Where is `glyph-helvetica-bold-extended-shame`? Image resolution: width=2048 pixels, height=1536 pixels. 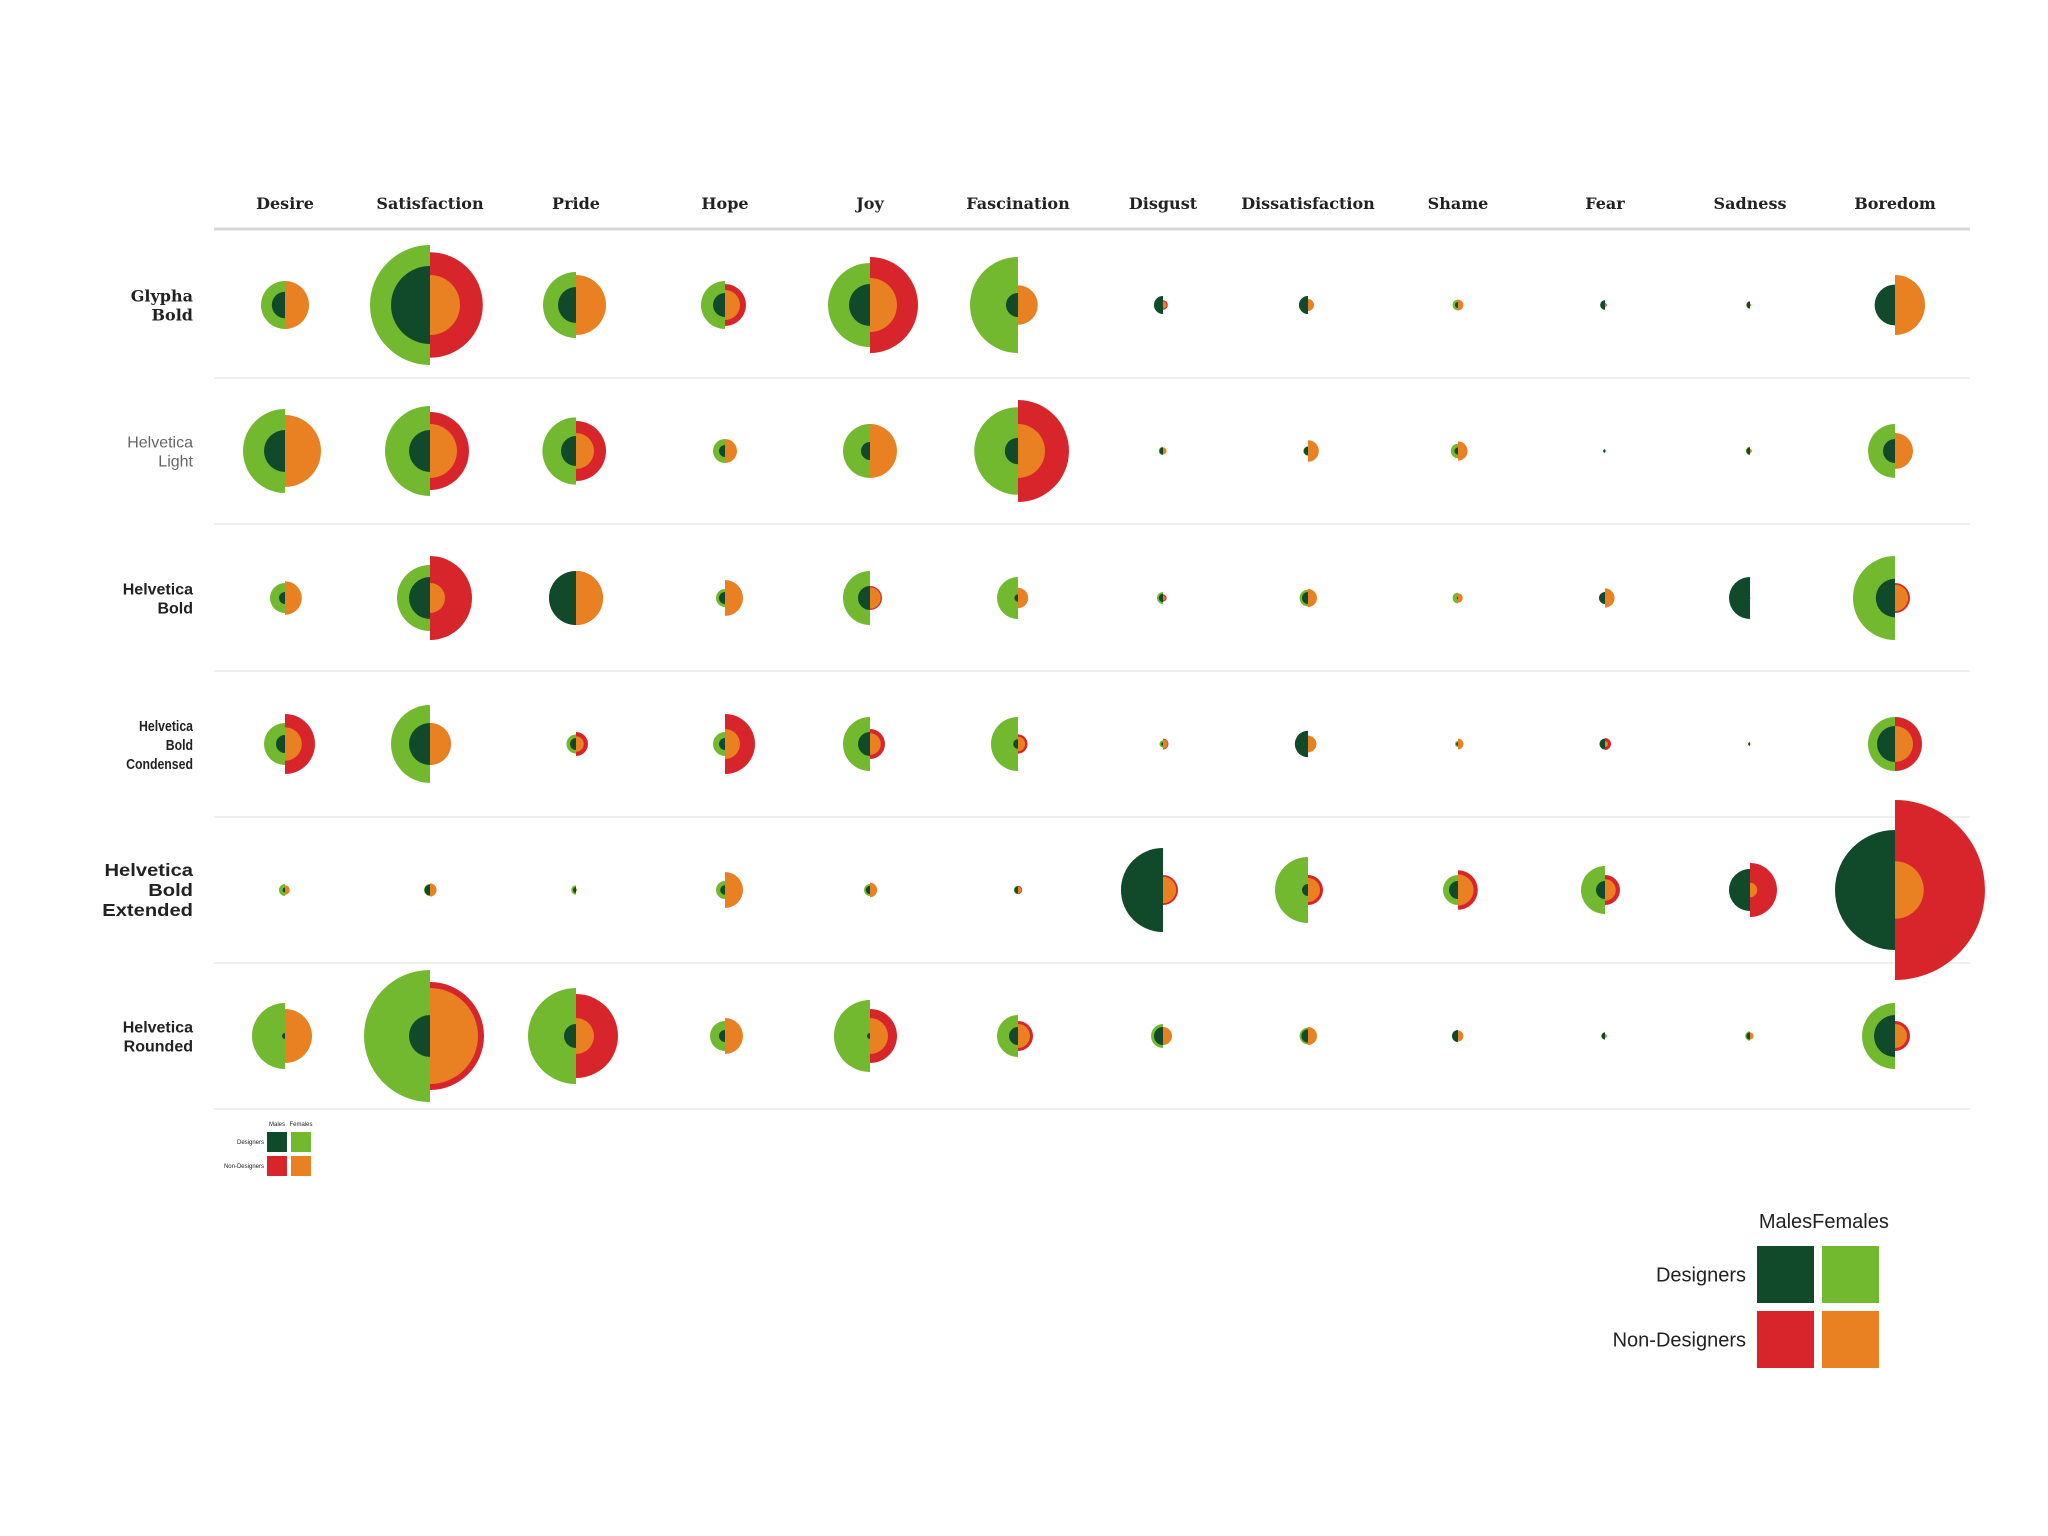
glyph-helvetica-bold-extended-shame is located at coordinates (1460, 890).